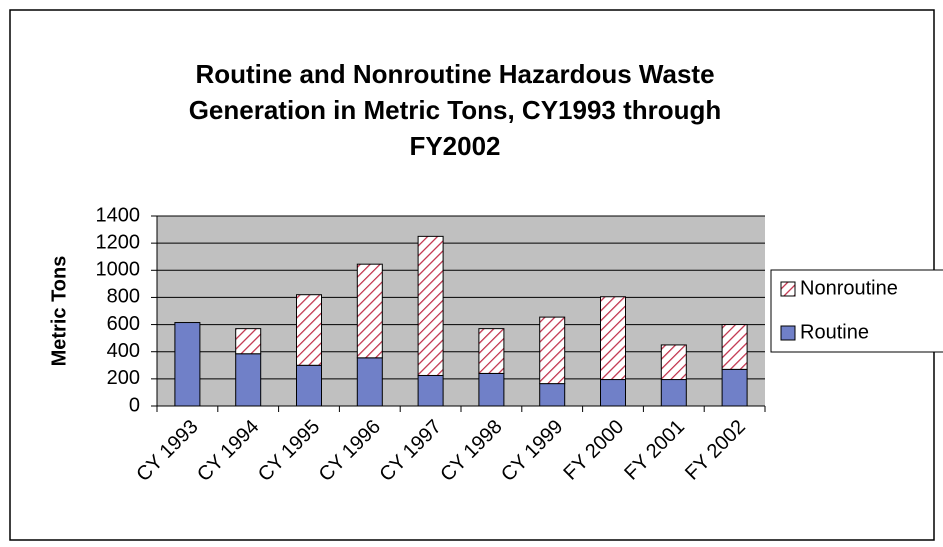  What do you see at coordinates (118, 215) in the screenshot?
I see `y-tick-label: 1400` at bounding box center [118, 215].